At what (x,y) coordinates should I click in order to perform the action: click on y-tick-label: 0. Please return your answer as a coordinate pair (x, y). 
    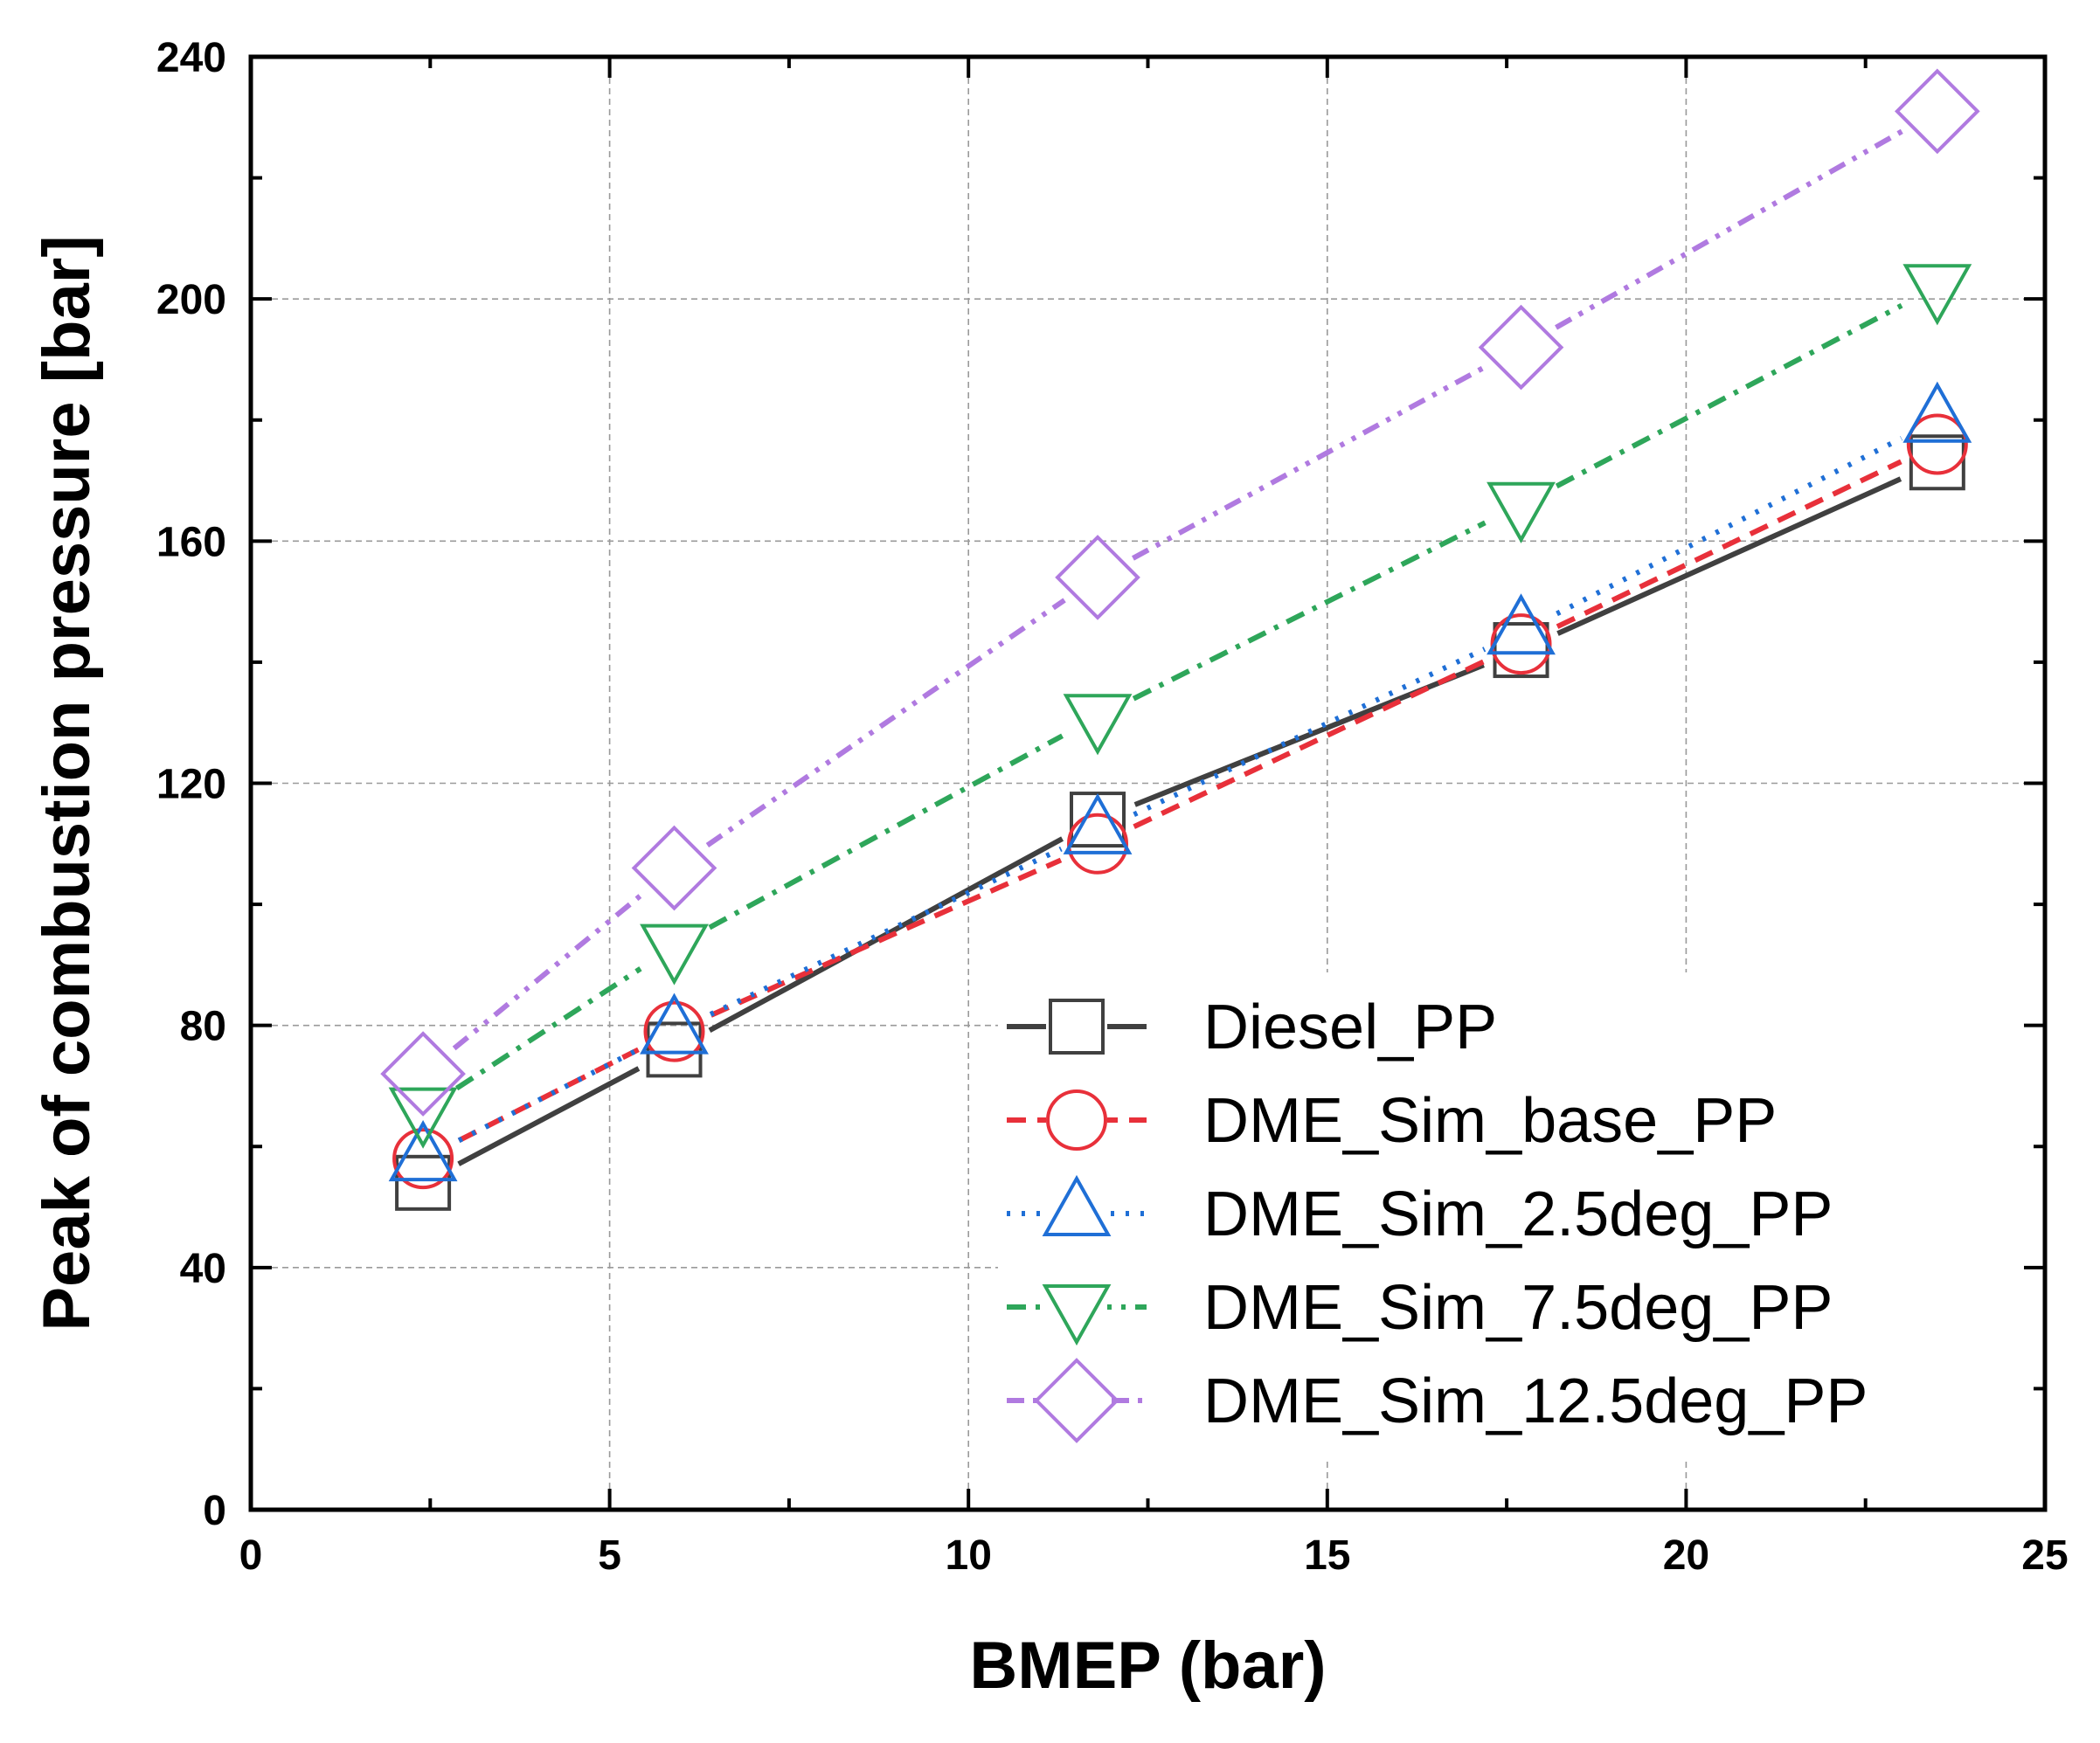
    Looking at the image, I should click on (215, 1511).